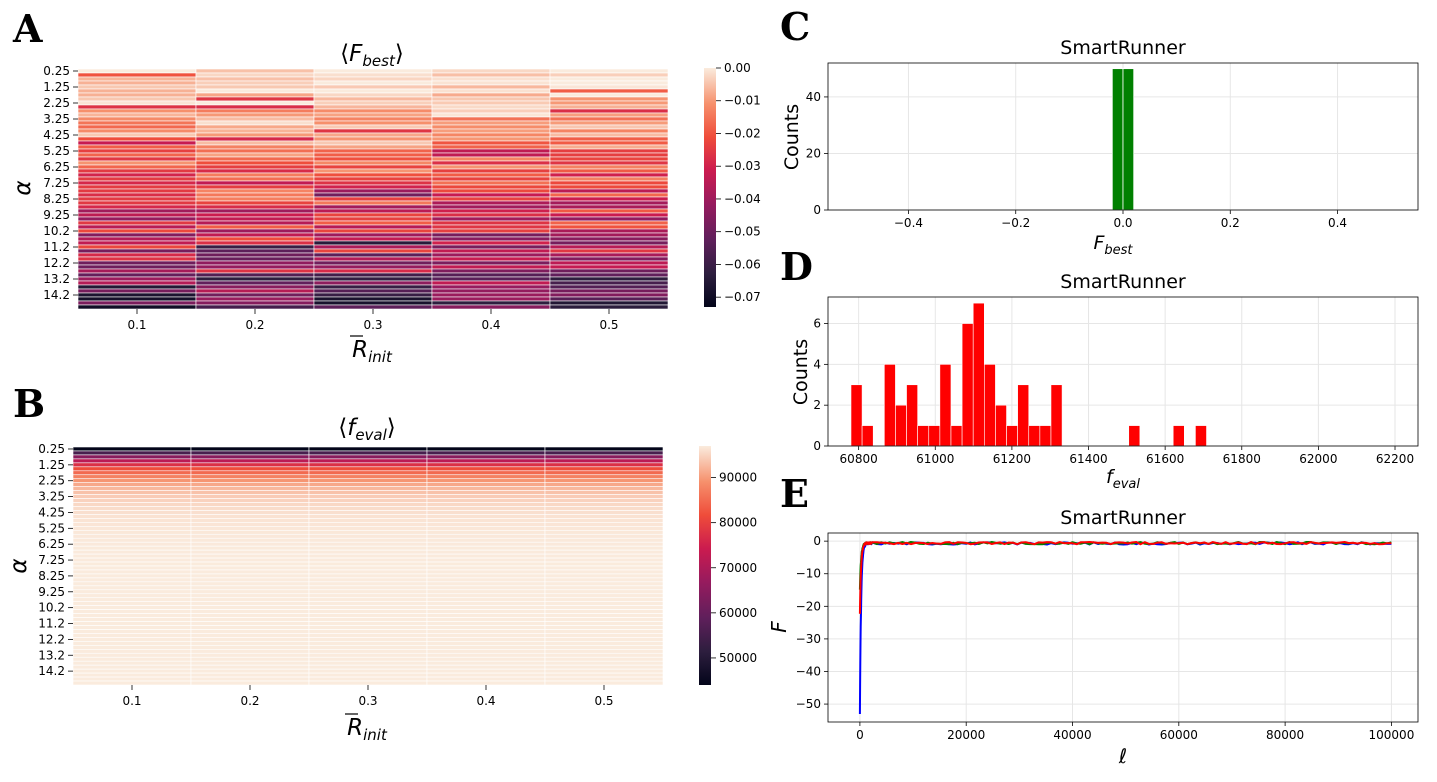 This screenshot has height=782, width=1437. I want to click on y-tick-label: 8.25, so click(56, 199).